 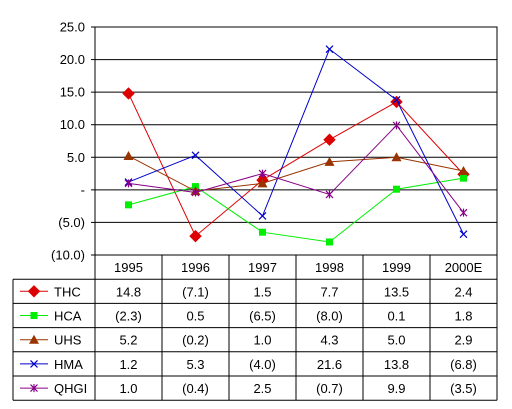 I want to click on x-category-label: 2000E, so click(x=464, y=267).